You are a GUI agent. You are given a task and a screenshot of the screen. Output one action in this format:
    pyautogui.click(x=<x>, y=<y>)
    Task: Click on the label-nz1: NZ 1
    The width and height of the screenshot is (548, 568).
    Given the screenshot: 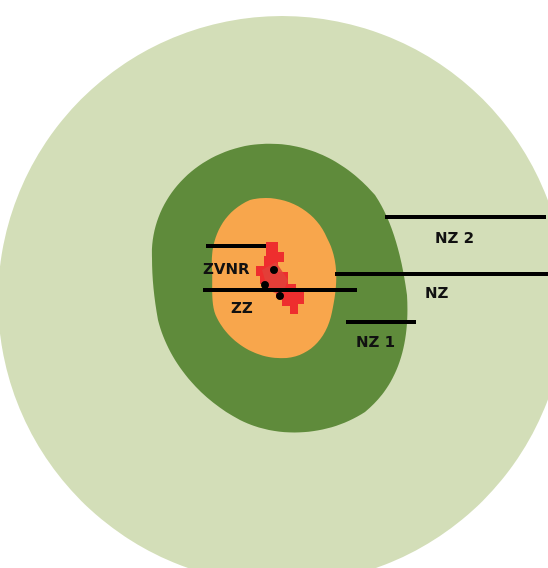 What is the action you would take?
    pyautogui.click(x=375, y=342)
    